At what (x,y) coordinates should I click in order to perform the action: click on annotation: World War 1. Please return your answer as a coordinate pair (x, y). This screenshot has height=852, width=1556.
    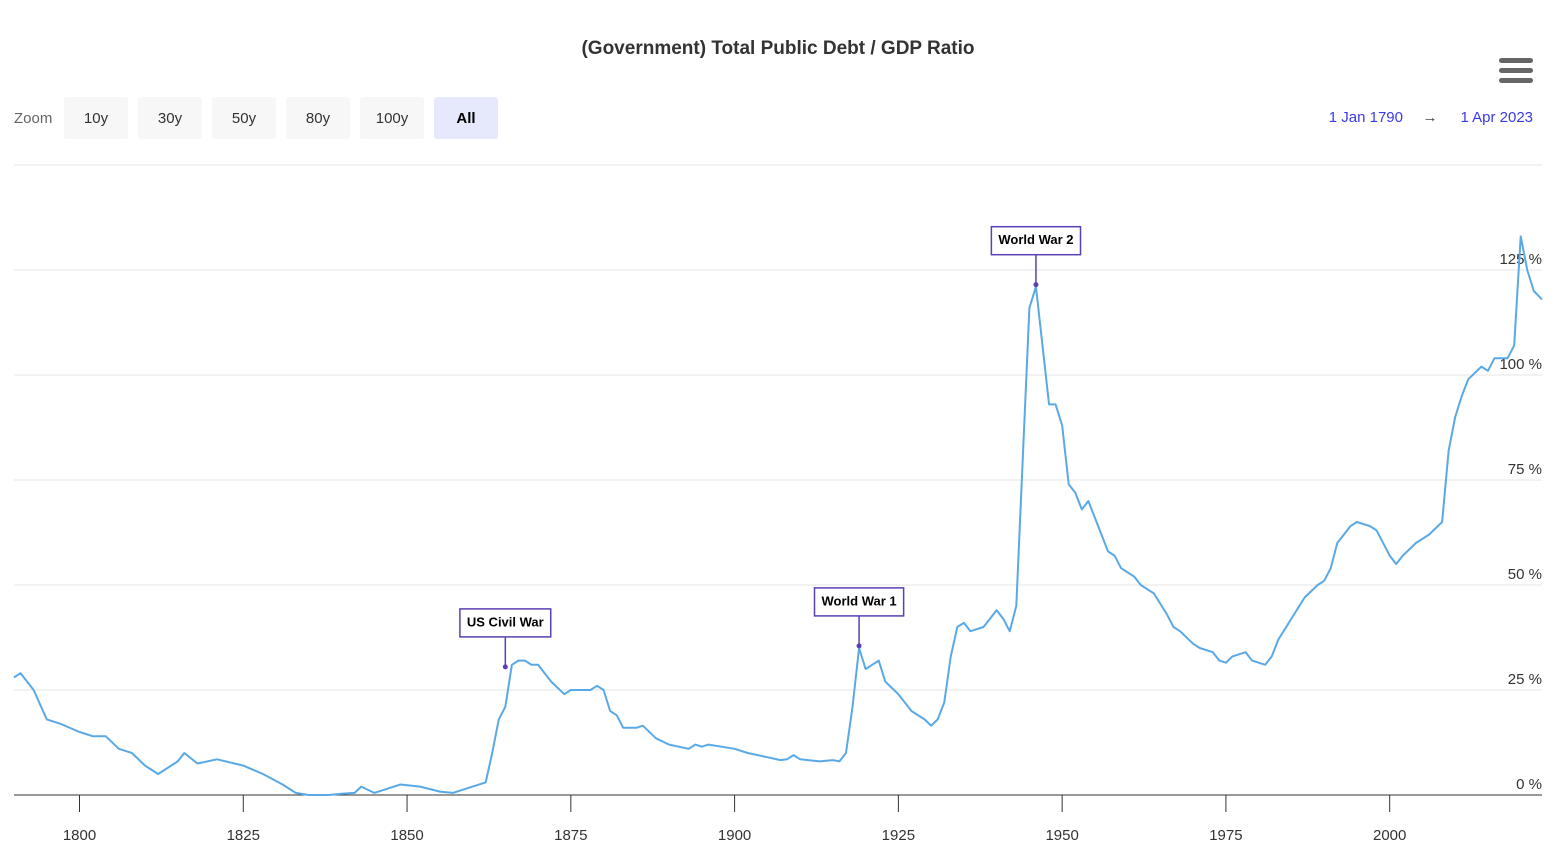
    Looking at the image, I should click on (859, 618).